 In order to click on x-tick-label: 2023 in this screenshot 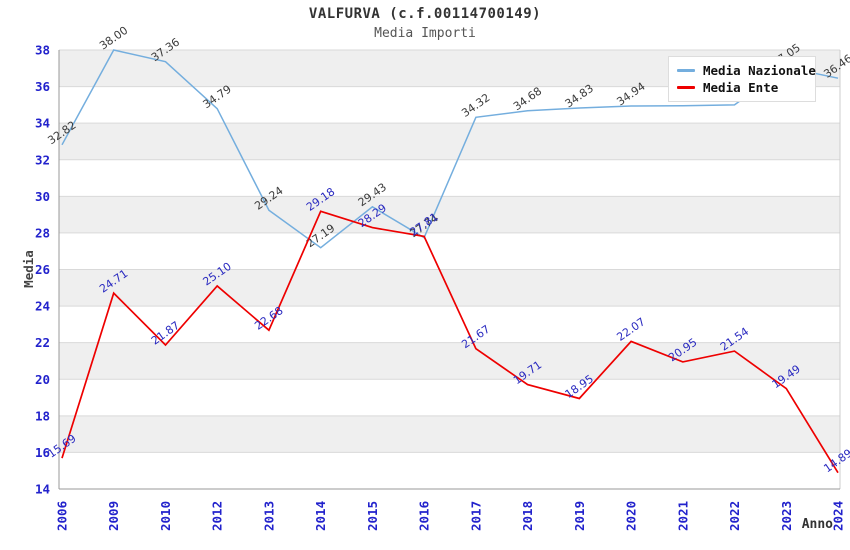, I will do `click(786, 516)`.